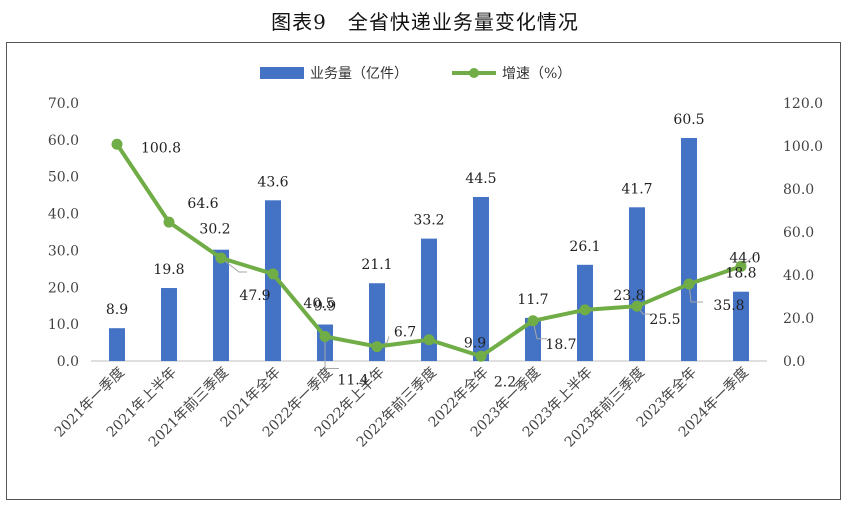 The width and height of the screenshot is (850, 508). What do you see at coordinates (63, 215) in the screenshot?
I see `y-left-tick-label: 40.0` at bounding box center [63, 215].